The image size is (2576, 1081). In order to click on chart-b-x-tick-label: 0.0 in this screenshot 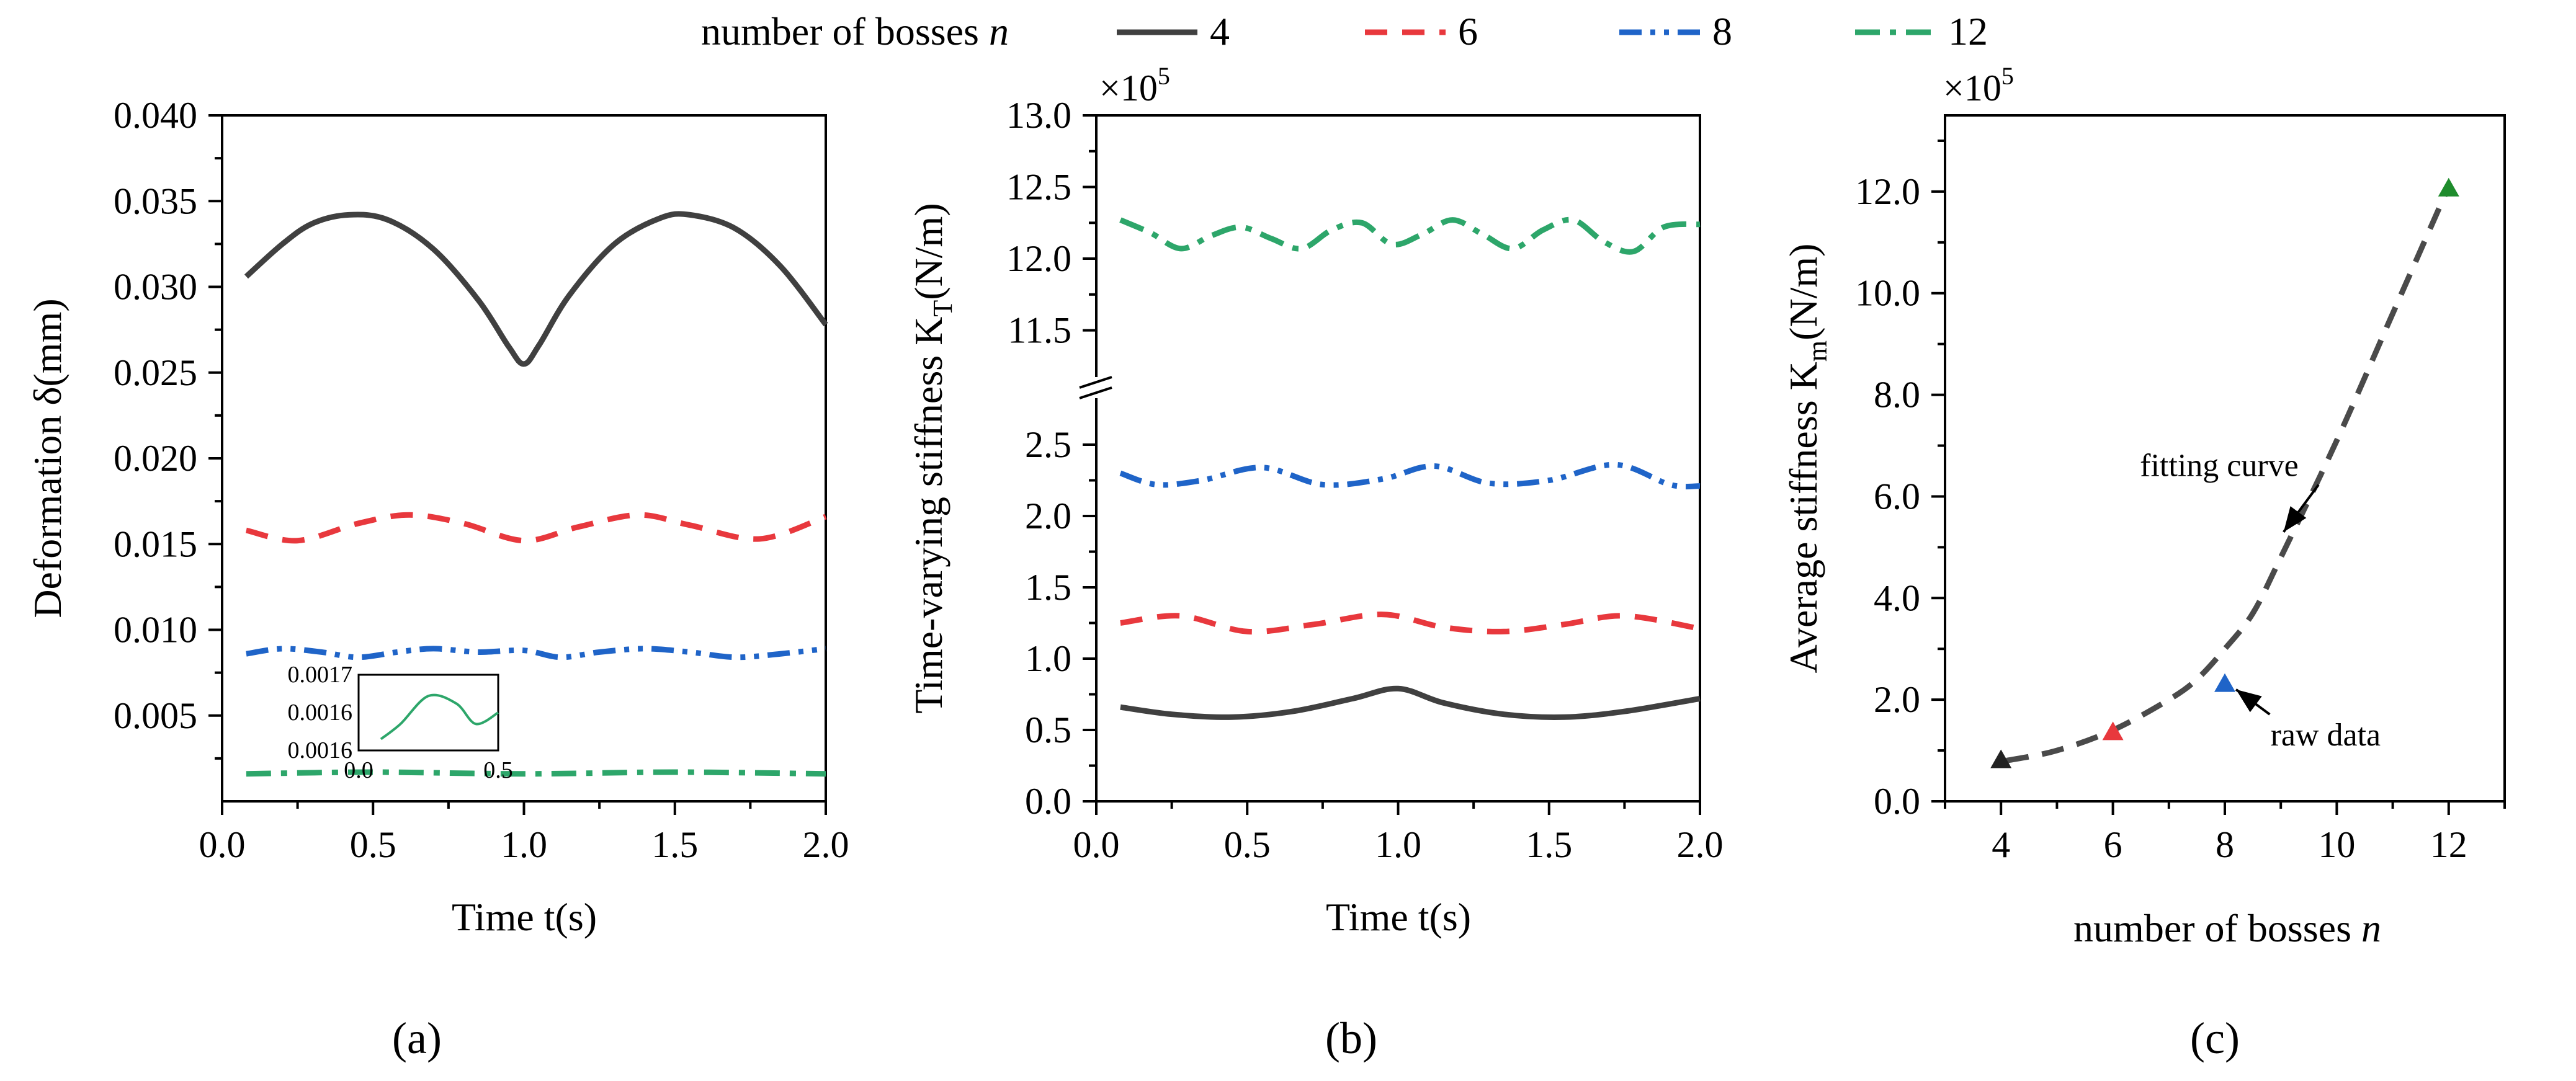, I will do `click(1096, 844)`.